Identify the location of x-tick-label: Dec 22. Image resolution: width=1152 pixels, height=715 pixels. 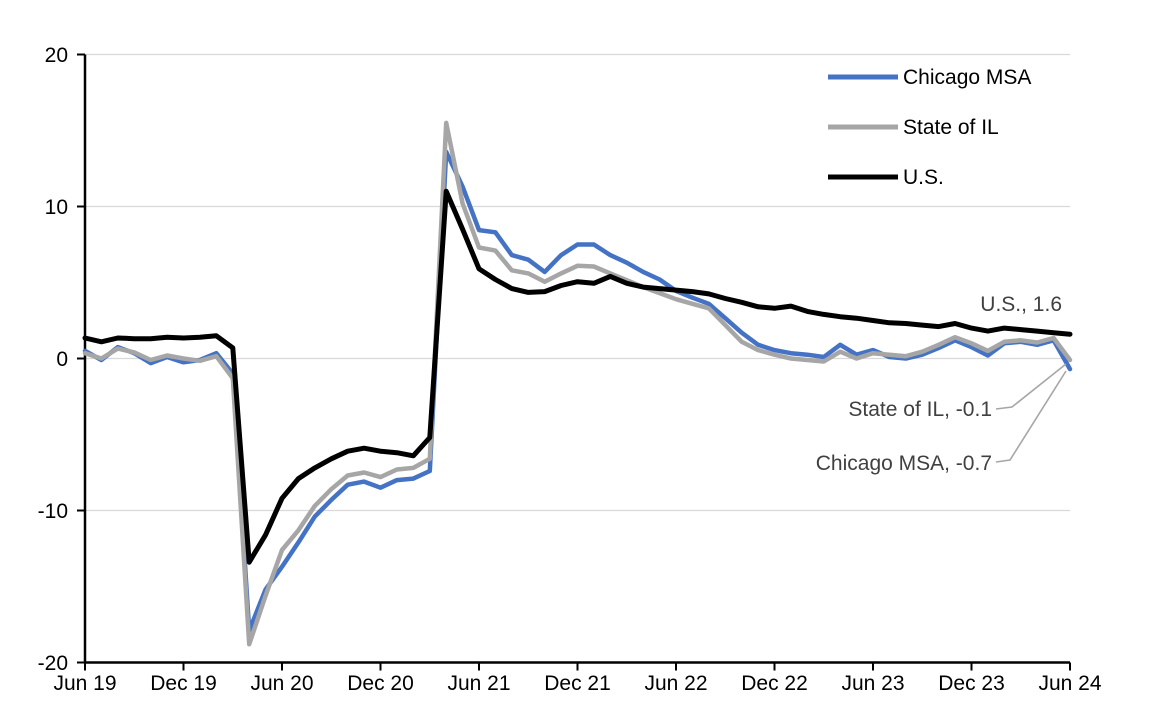
(774, 683).